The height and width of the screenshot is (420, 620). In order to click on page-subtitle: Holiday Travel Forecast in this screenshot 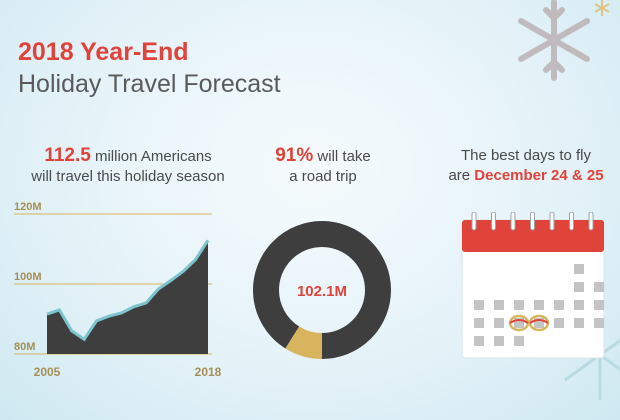, I will do `click(149, 84)`.